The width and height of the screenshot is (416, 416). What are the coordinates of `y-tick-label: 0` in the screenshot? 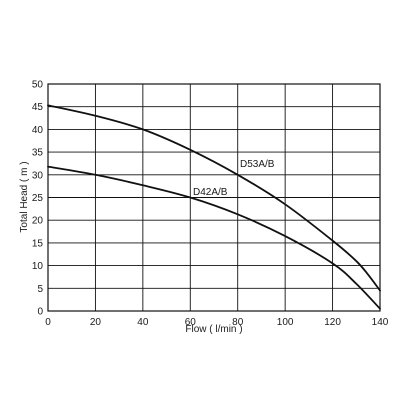 It's located at (40, 312).